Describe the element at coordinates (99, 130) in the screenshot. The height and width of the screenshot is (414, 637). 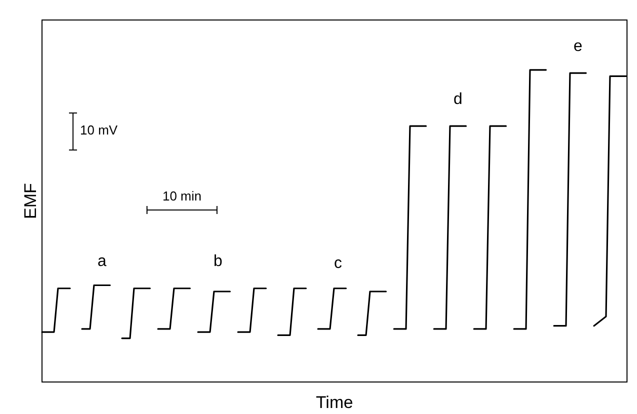
I see `annotation: 10 mV` at that location.